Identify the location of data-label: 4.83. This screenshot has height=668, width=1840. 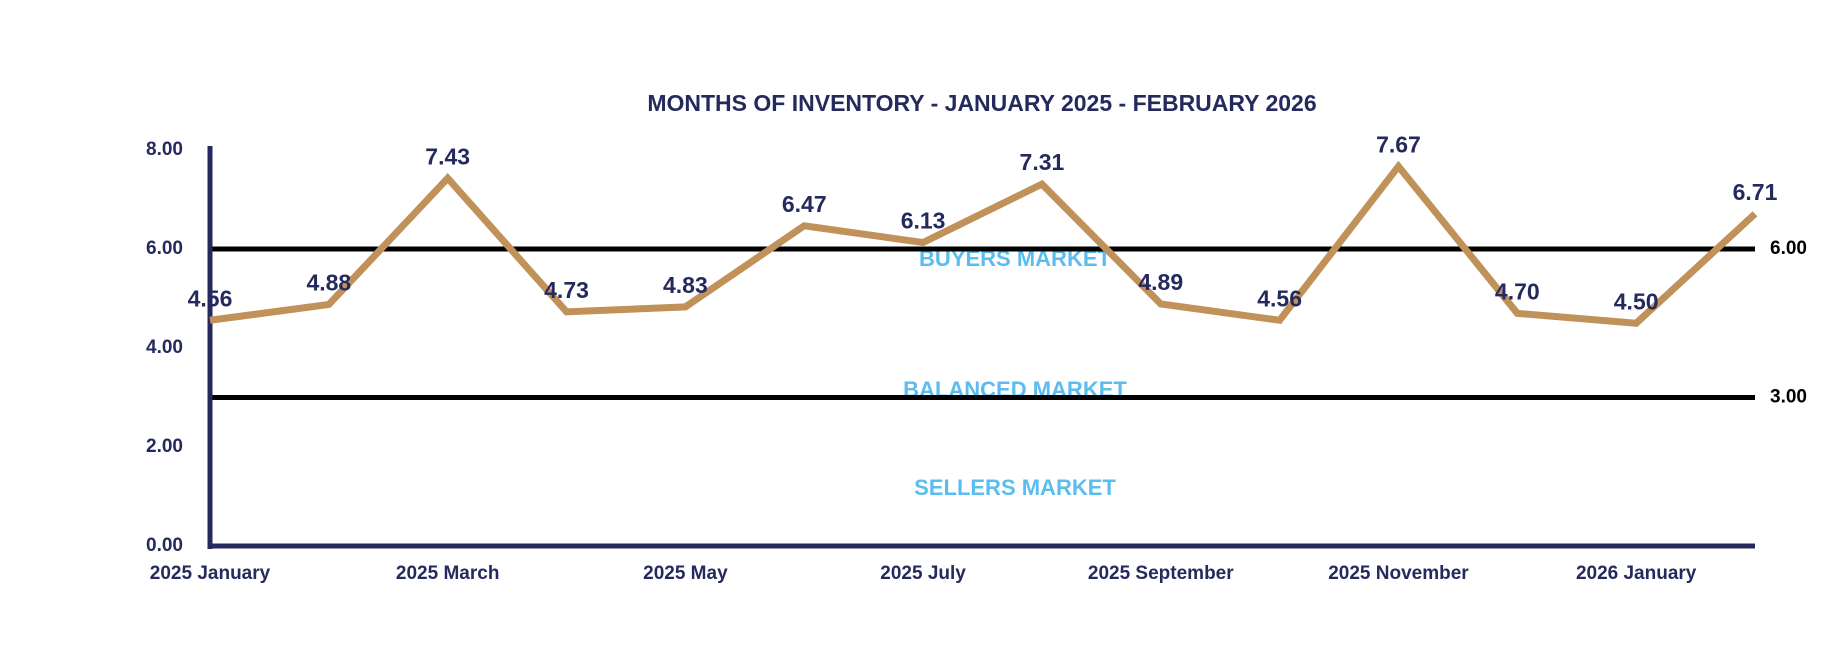
(685, 285).